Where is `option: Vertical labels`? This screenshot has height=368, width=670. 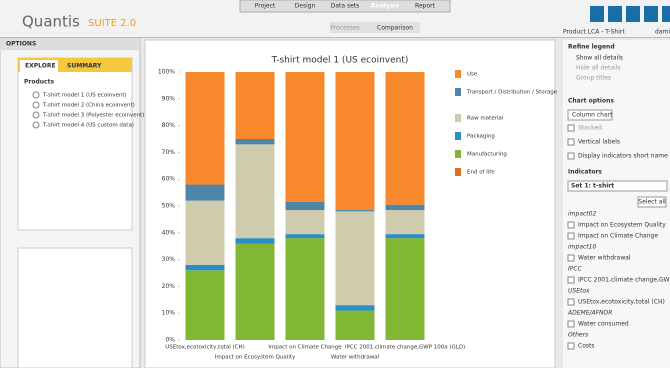
option: Vertical labels is located at coordinates (599, 142).